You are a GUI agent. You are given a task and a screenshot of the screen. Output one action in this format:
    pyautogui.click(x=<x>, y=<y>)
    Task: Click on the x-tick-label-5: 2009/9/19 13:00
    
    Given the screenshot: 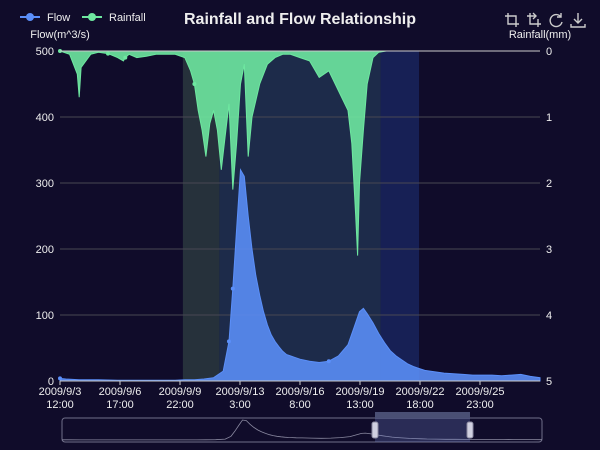 What is the action you would take?
    pyautogui.click(x=360, y=398)
    